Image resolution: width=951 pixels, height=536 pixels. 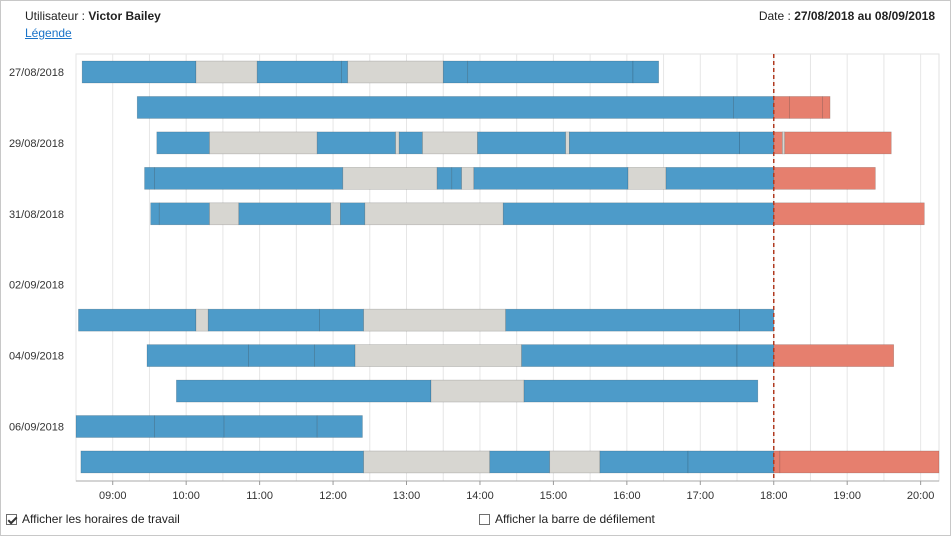 What do you see at coordinates (627, 496) in the screenshot?
I see `x-tick-label: 16:00` at bounding box center [627, 496].